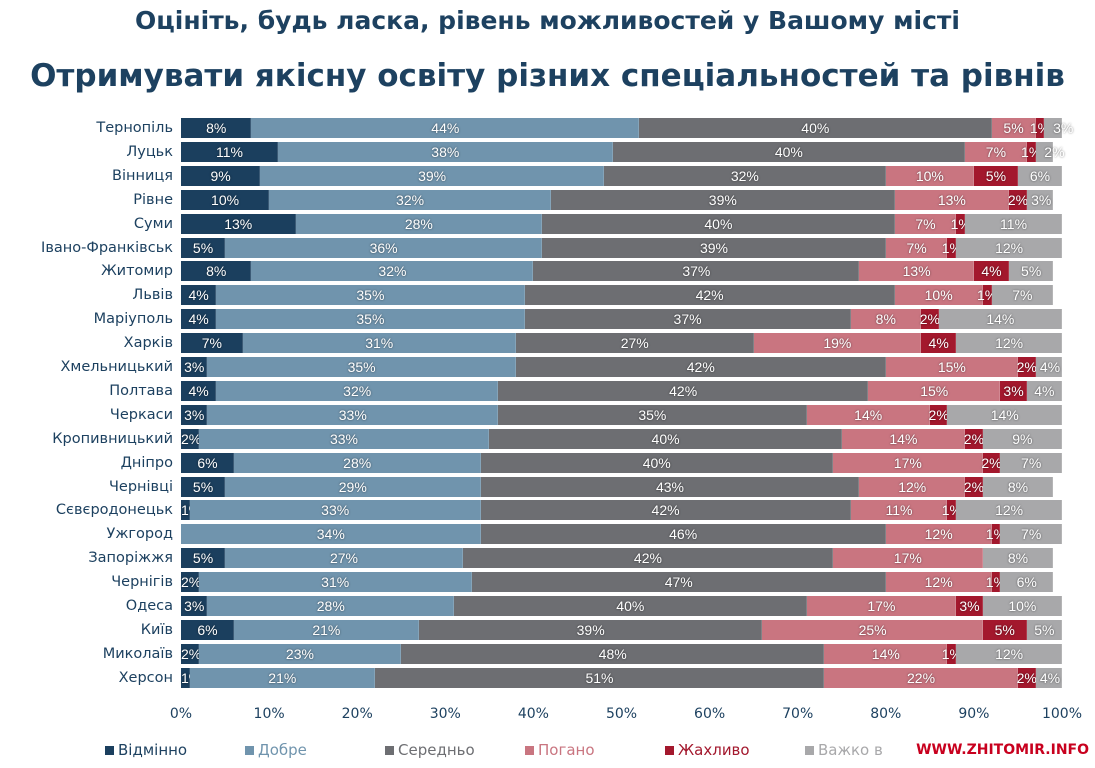 The width and height of the screenshot is (1095, 768). Describe the element at coordinates (445, 151) in the screenshot. I see `data-label: 38%` at that location.